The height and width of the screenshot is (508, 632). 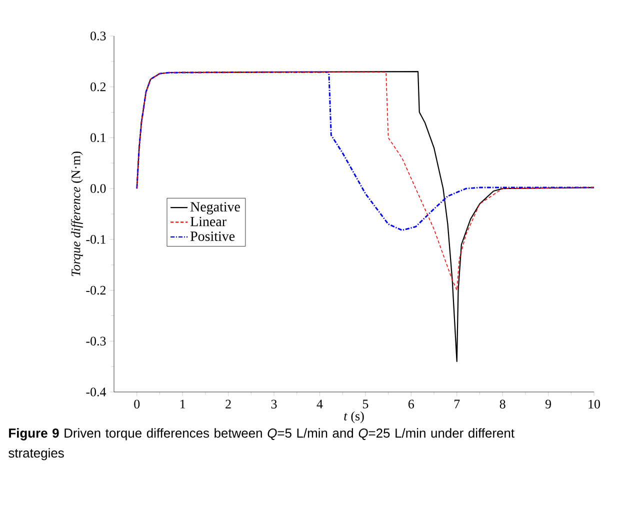 What do you see at coordinates (96, 392) in the screenshot?
I see `y-tick-label: -0.4` at bounding box center [96, 392].